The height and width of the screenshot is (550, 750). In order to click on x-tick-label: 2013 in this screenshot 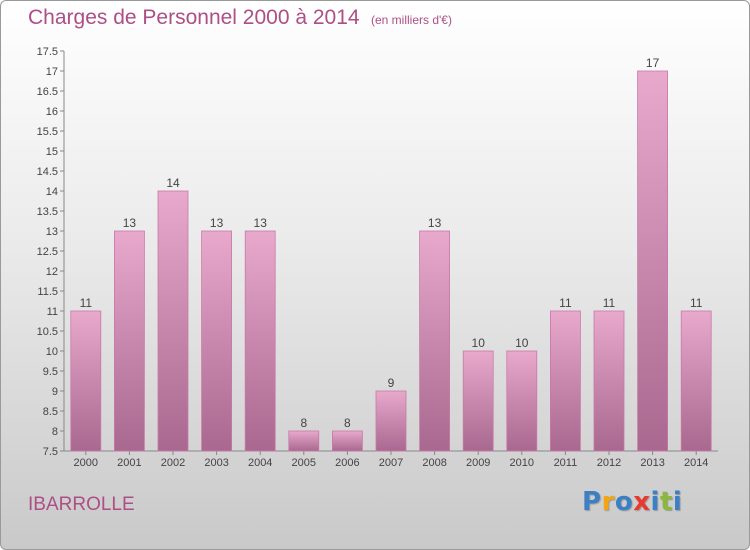, I will do `click(652, 463)`.